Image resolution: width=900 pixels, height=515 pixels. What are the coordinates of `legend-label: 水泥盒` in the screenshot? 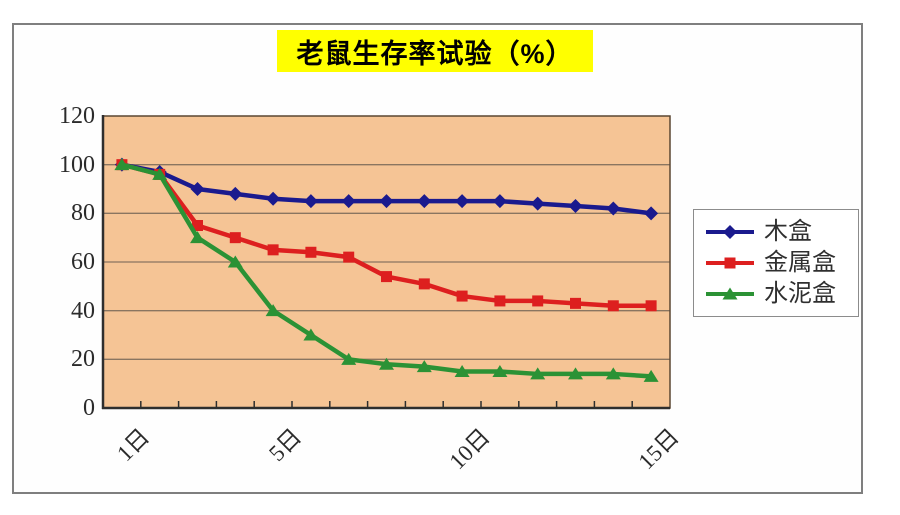 It's located at (800, 294).